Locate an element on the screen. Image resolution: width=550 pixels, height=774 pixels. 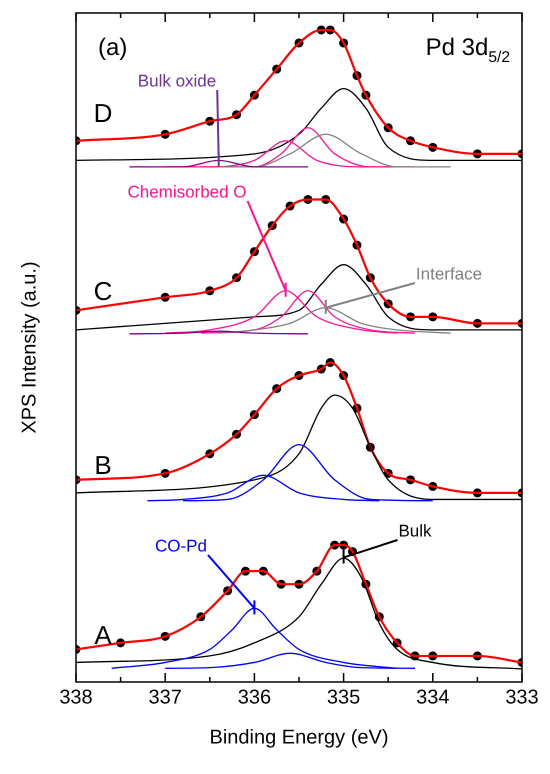
x-tick-label: 338 is located at coordinates (76, 697).